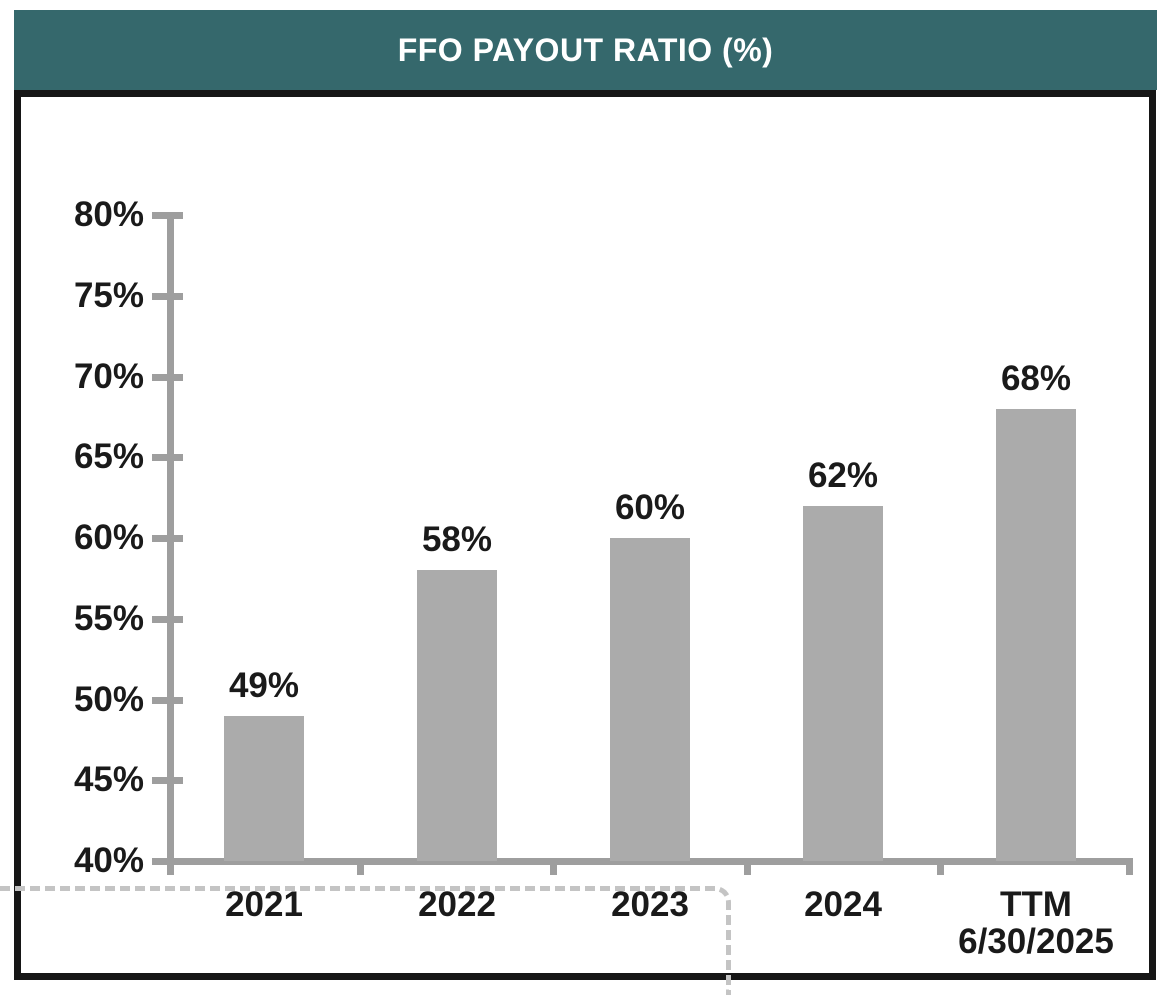  Describe the element at coordinates (108, 860) in the screenshot. I see `y-axis-tick-label: 40%` at that location.